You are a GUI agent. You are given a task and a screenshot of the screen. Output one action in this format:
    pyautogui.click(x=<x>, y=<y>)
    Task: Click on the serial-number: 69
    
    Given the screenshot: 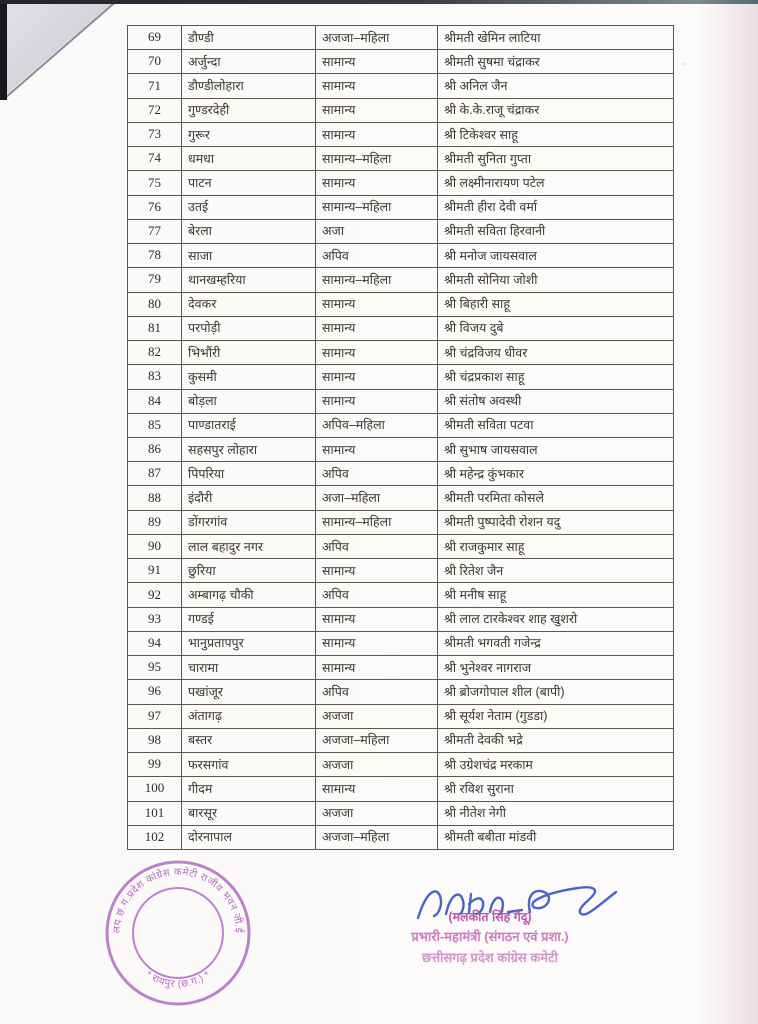 What is the action you would take?
    pyautogui.click(x=154, y=37)
    